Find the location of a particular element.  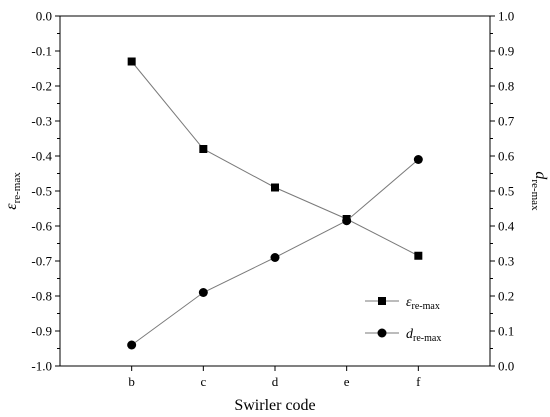

x-tick-label: f is located at coordinates (418, 381).